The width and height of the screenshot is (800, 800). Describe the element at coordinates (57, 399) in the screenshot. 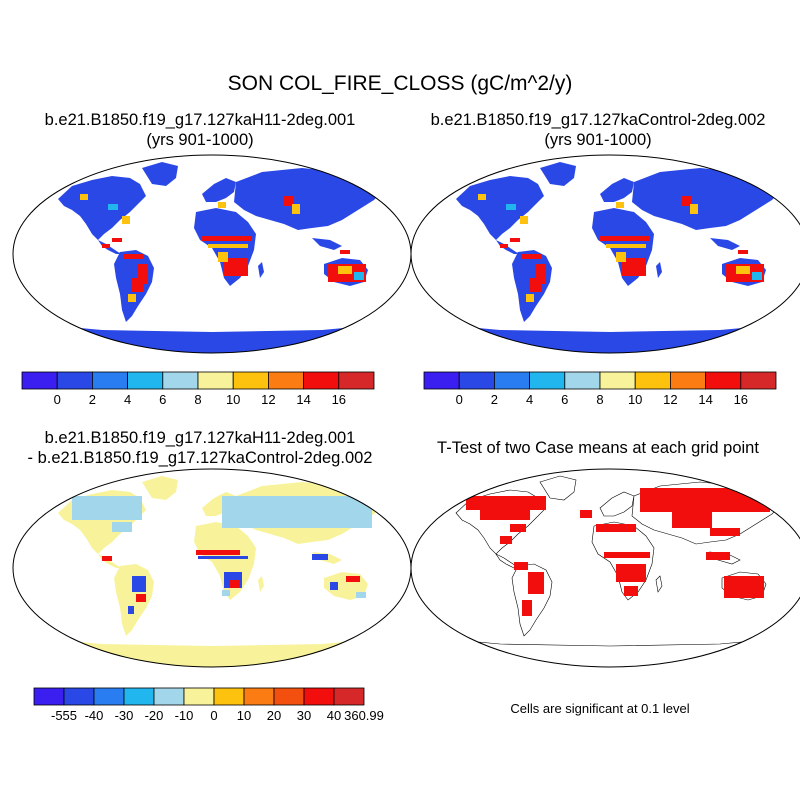

I see `panel-1-colorbar-tick-label: 0` at that location.